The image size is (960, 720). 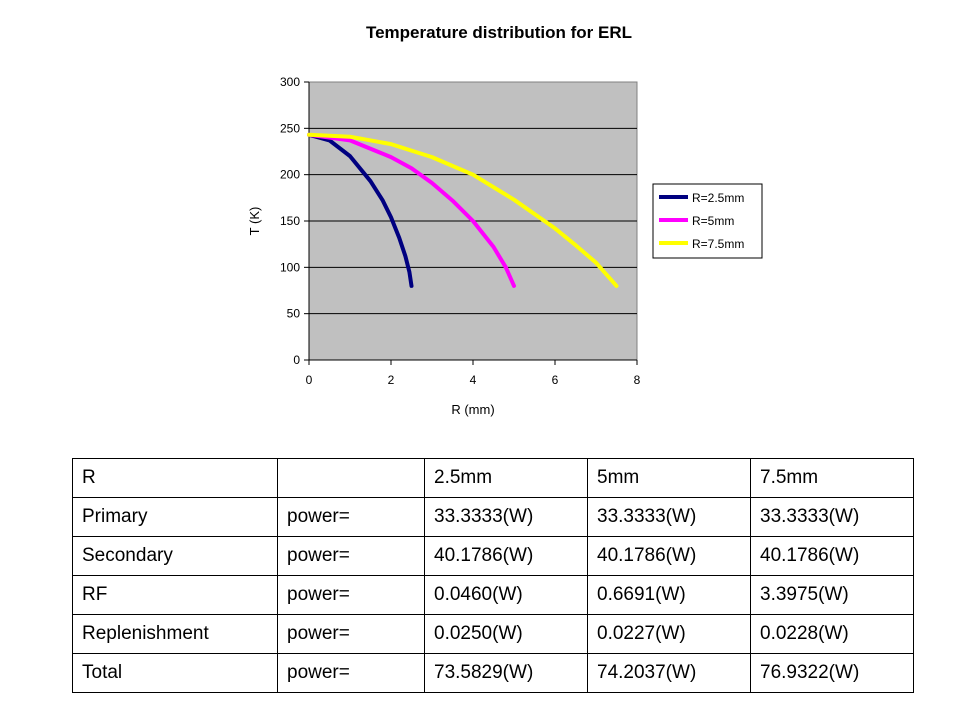 I want to click on table-row: RF power= 0.0460(W) 0.6691(W) 3.3975(W), so click(x=493, y=595).